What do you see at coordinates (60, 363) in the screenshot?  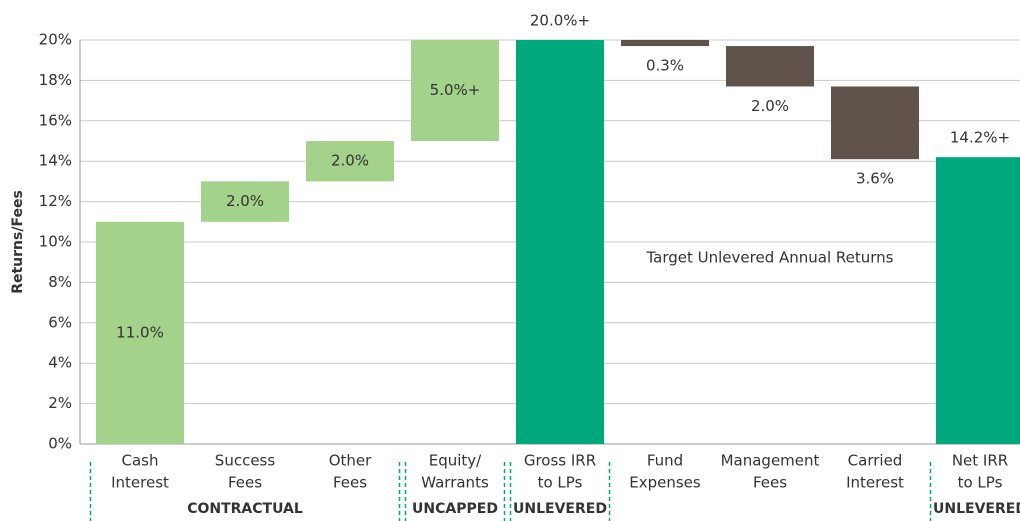 I see `y-tick-label: 4%` at bounding box center [60, 363].